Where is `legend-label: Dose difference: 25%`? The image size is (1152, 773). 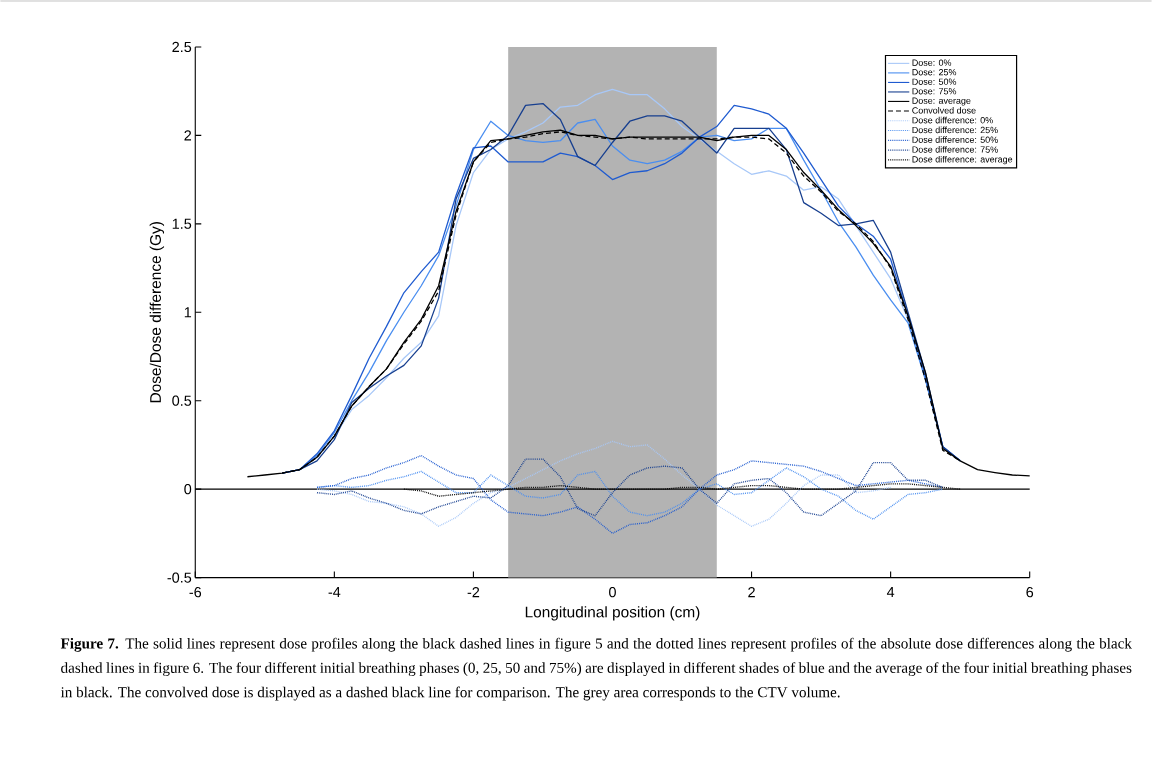 legend-label: Dose difference: 25% is located at coordinates (955, 129).